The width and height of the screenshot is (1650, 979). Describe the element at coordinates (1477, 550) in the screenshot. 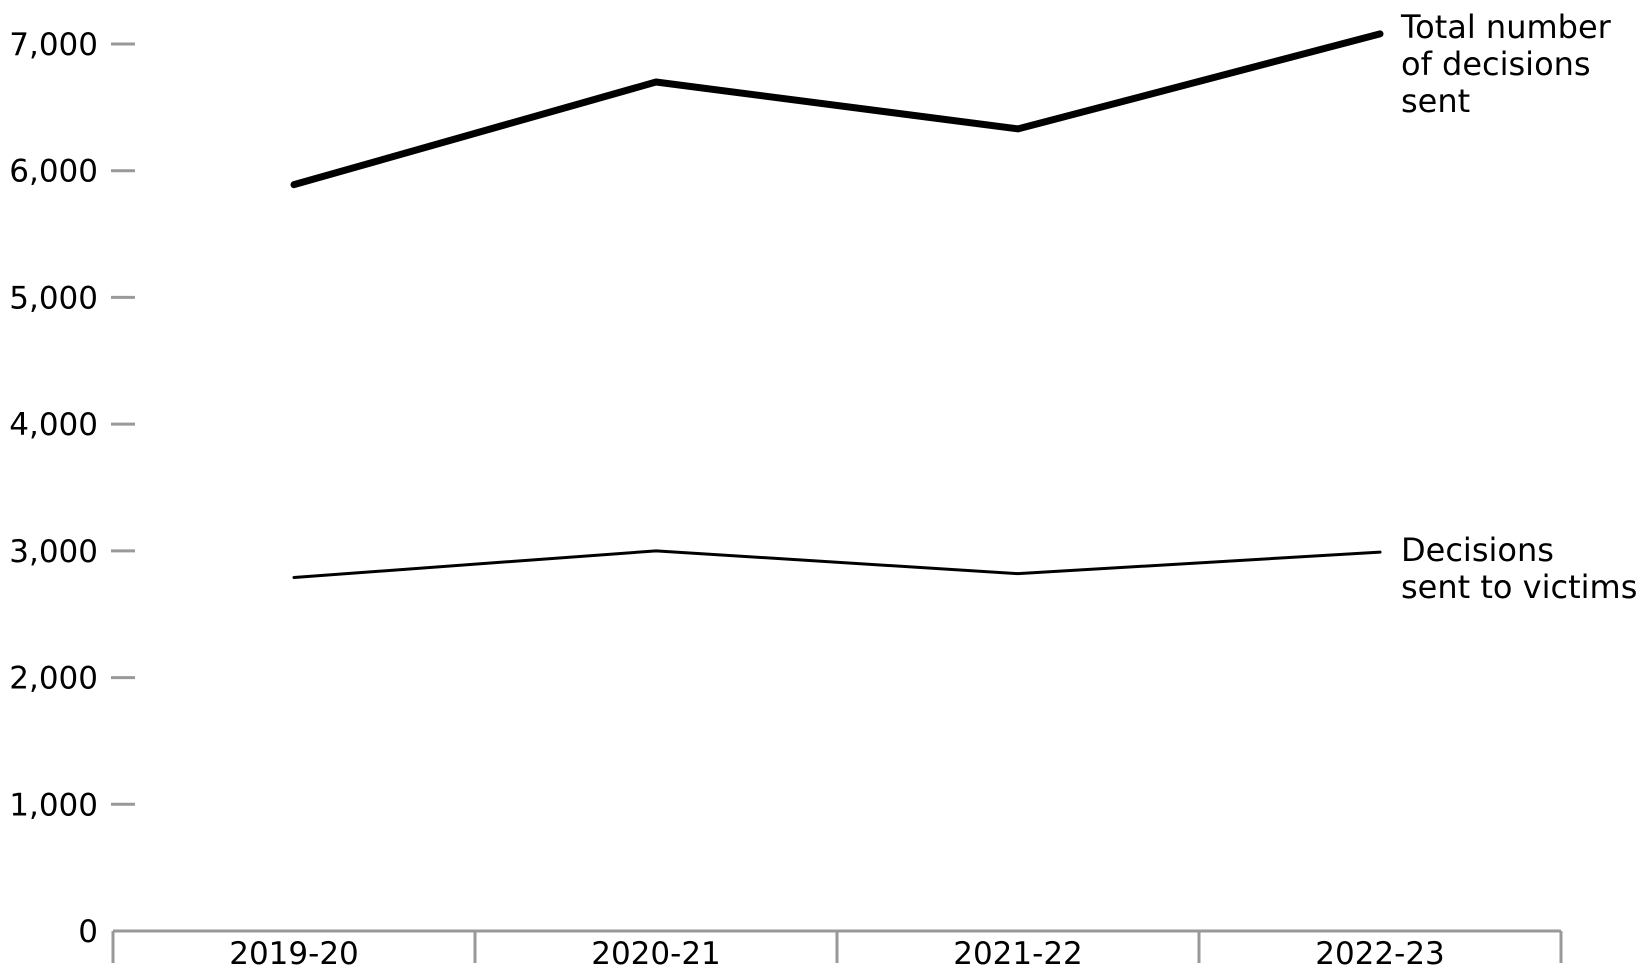

I see `series-label: Decisions` at that location.